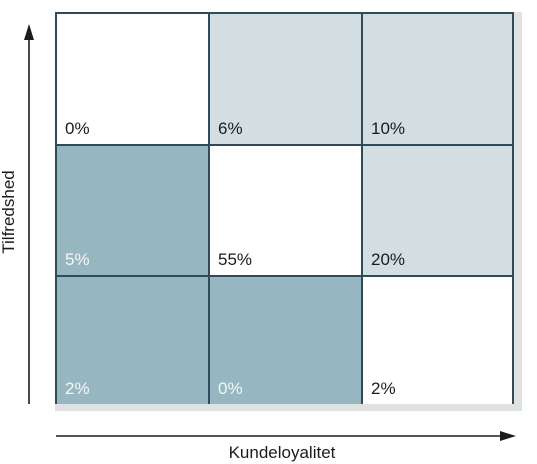 The width and height of the screenshot is (537, 464). What do you see at coordinates (285, 340) in the screenshot?
I see `cell-r2-c1: 0%` at bounding box center [285, 340].